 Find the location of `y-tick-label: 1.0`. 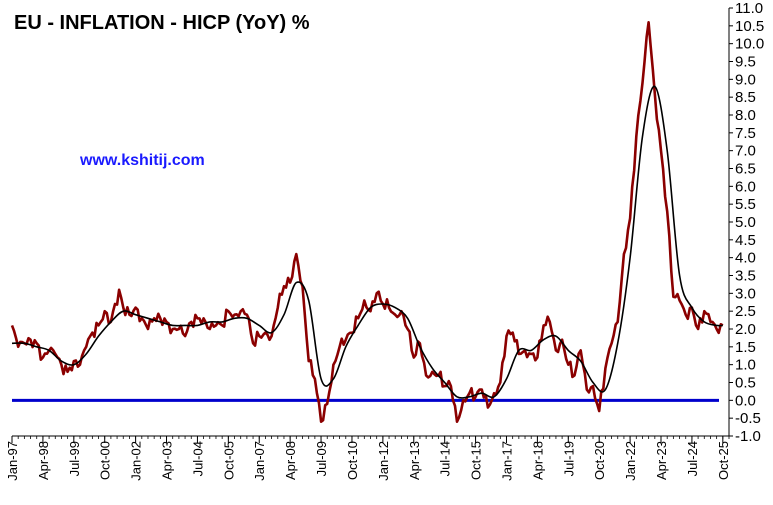

y-tick-label: 1.0 is located at coordinates (745, 365).